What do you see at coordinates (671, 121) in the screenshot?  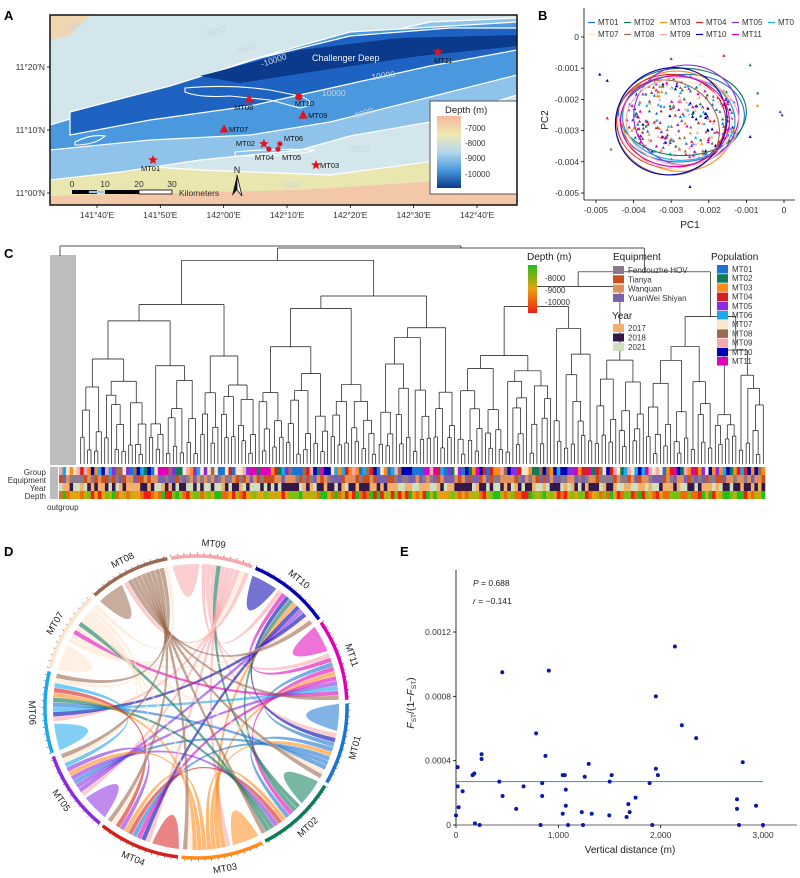 I see `ellipse-mt10` at bounding box center [671, 121].